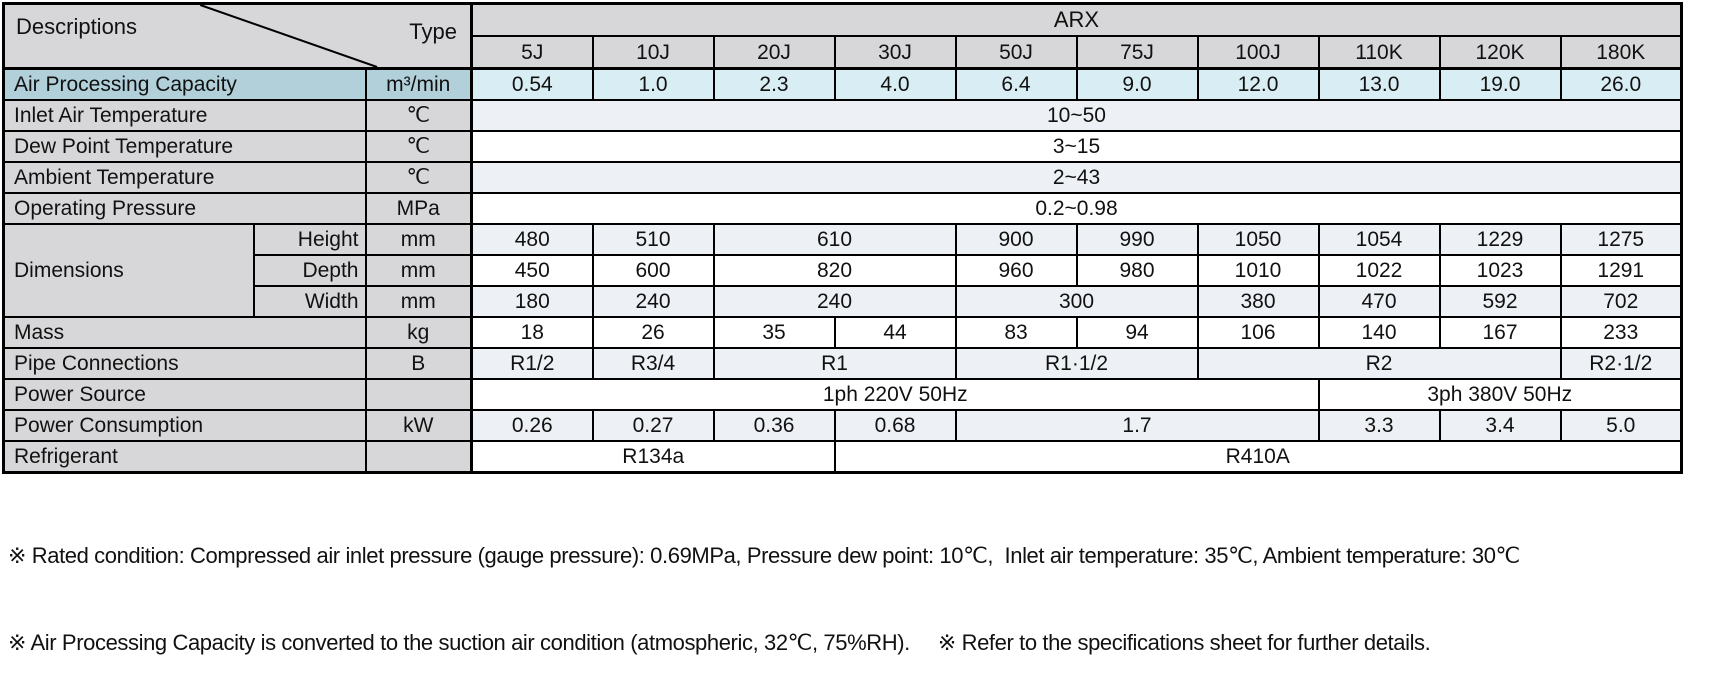 This screenshot has width=1710, height=686. What do you see at coordinates (1137, 332) in the screenshot?
I see `value-cell: 94` at bounding box center [1137, 332].